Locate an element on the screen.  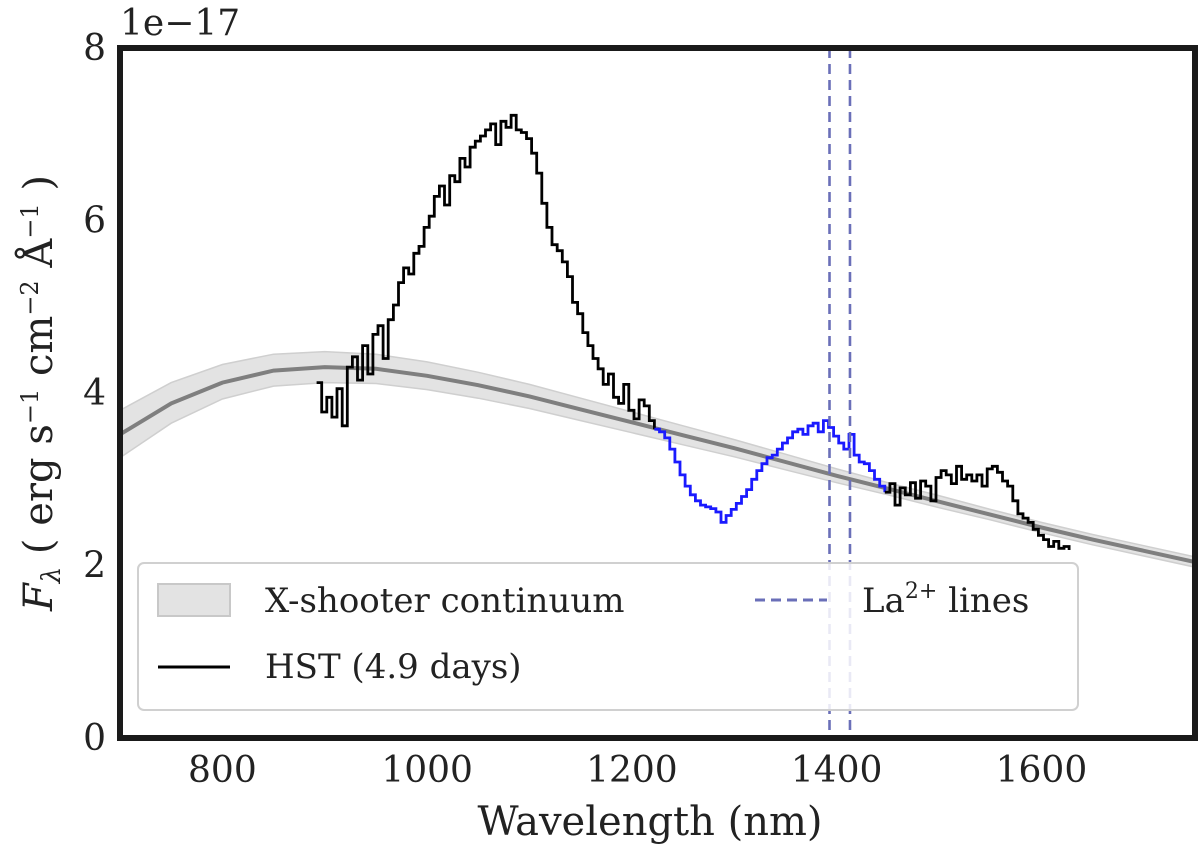
y-tick-label: 4 is located at coordinates (94, 393).